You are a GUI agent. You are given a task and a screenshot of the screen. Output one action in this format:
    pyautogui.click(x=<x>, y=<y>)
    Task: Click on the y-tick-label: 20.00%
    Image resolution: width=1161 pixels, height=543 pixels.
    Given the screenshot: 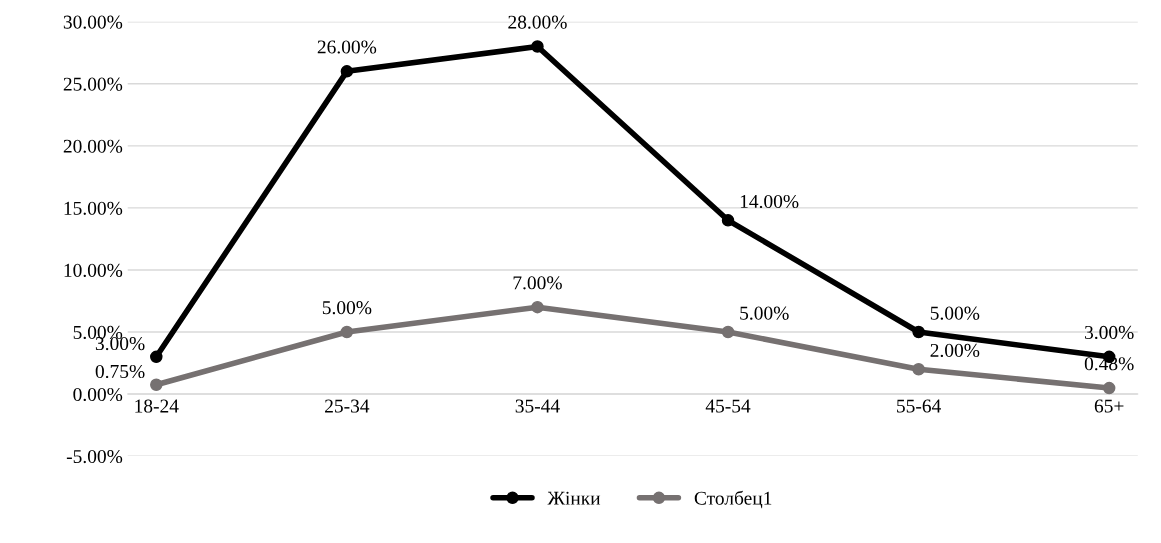 What is the action you would take?
    pyautogui.click(x=93, y=146)
    